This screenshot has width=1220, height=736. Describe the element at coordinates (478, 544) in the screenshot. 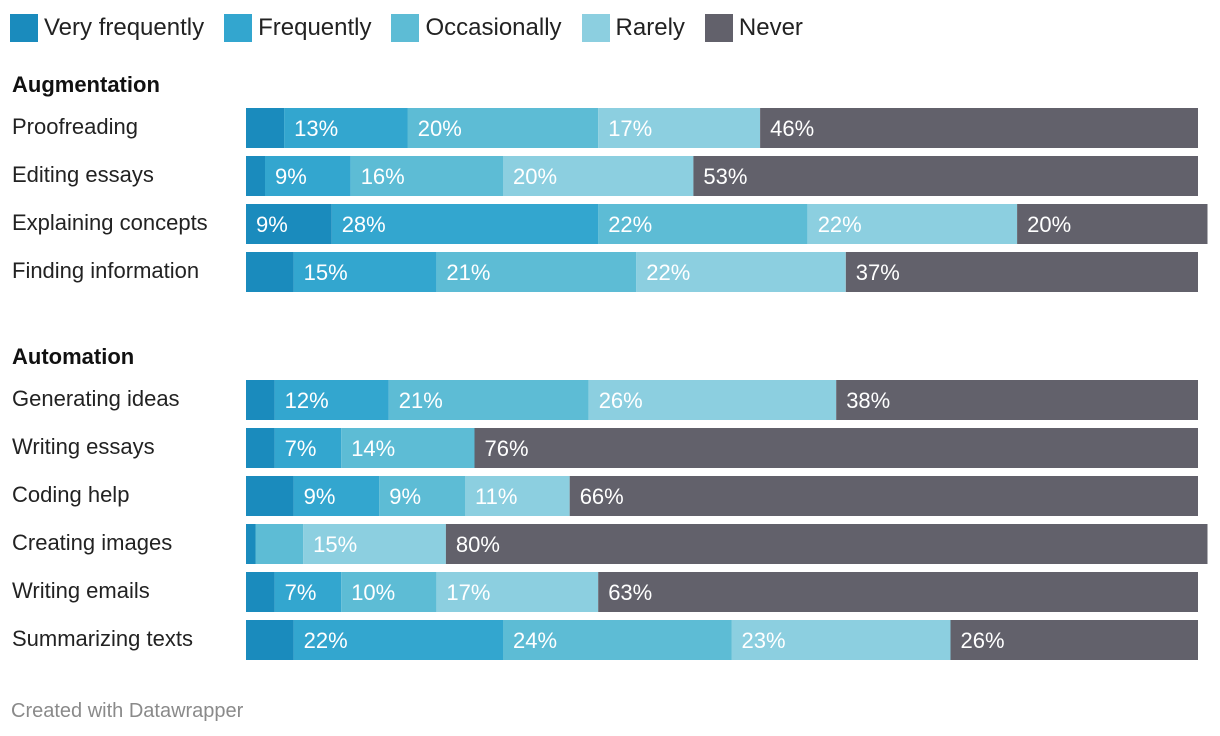

I see `data-label: 80%` at that location.